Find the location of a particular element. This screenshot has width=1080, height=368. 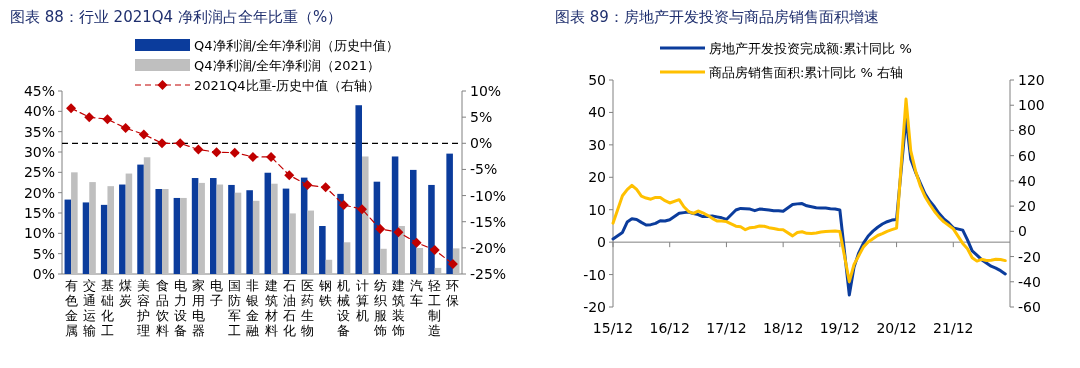

x-tick-label: 建筑材料 is located at coordinates (270, 308).